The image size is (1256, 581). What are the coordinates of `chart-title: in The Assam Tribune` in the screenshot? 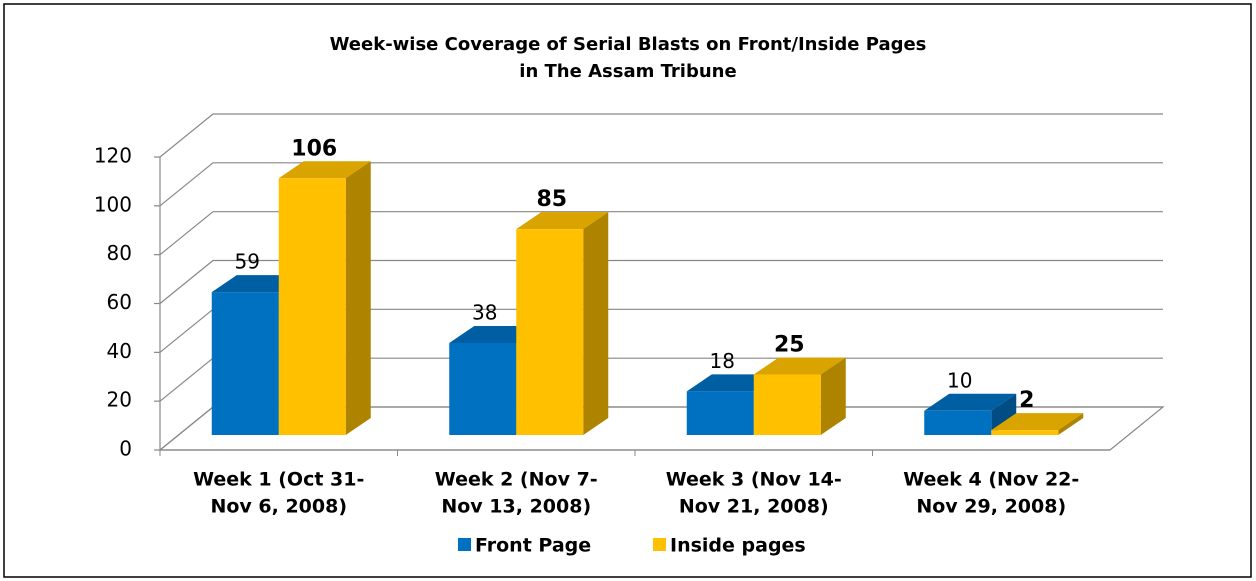 It's located at (627, 71).